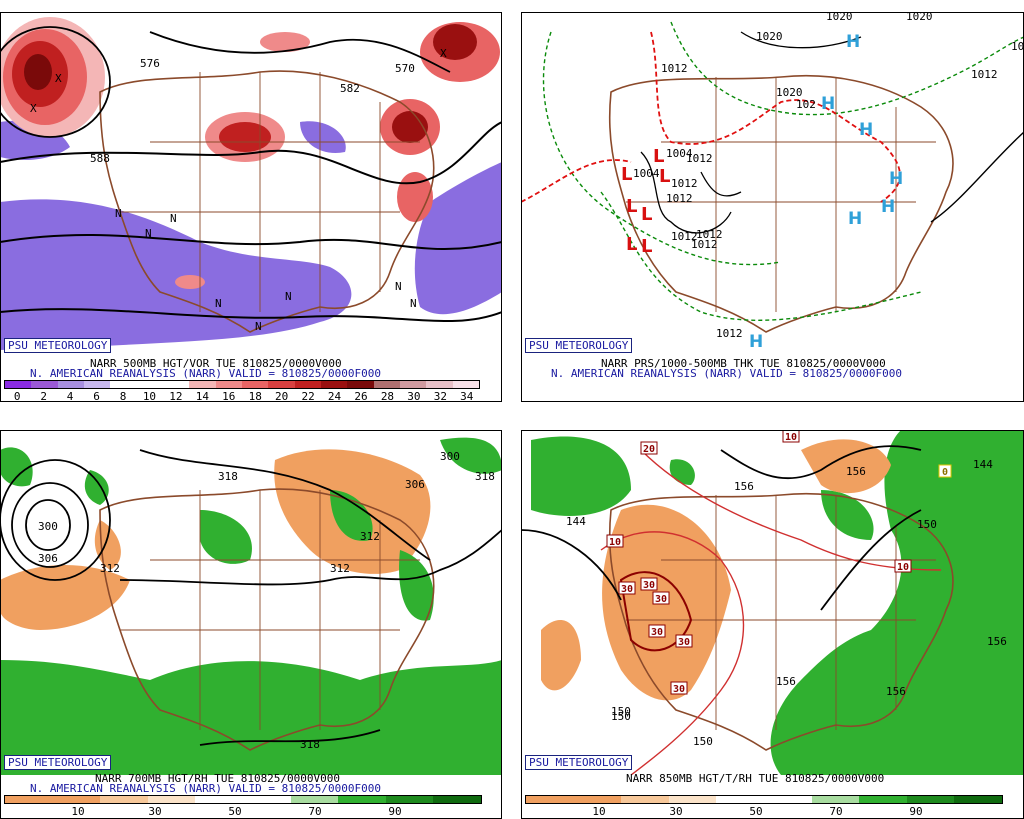 This screenshot has height=819, width=1024. I want to click on vorticity-colorbar, so click(242, 384).